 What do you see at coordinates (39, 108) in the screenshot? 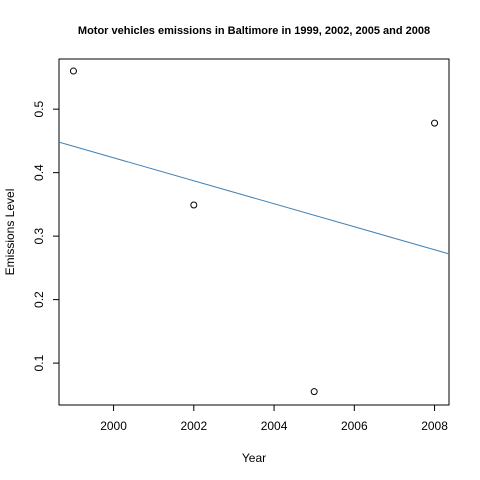
I see `y-tick-label: 0.5` at bounding box center [39, 108].